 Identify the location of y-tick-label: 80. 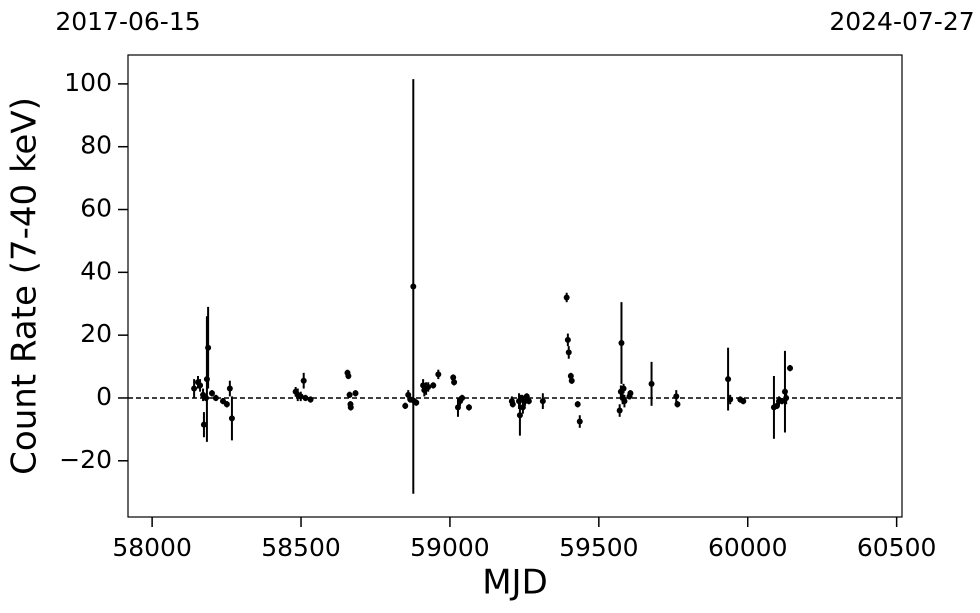
(96, 145).